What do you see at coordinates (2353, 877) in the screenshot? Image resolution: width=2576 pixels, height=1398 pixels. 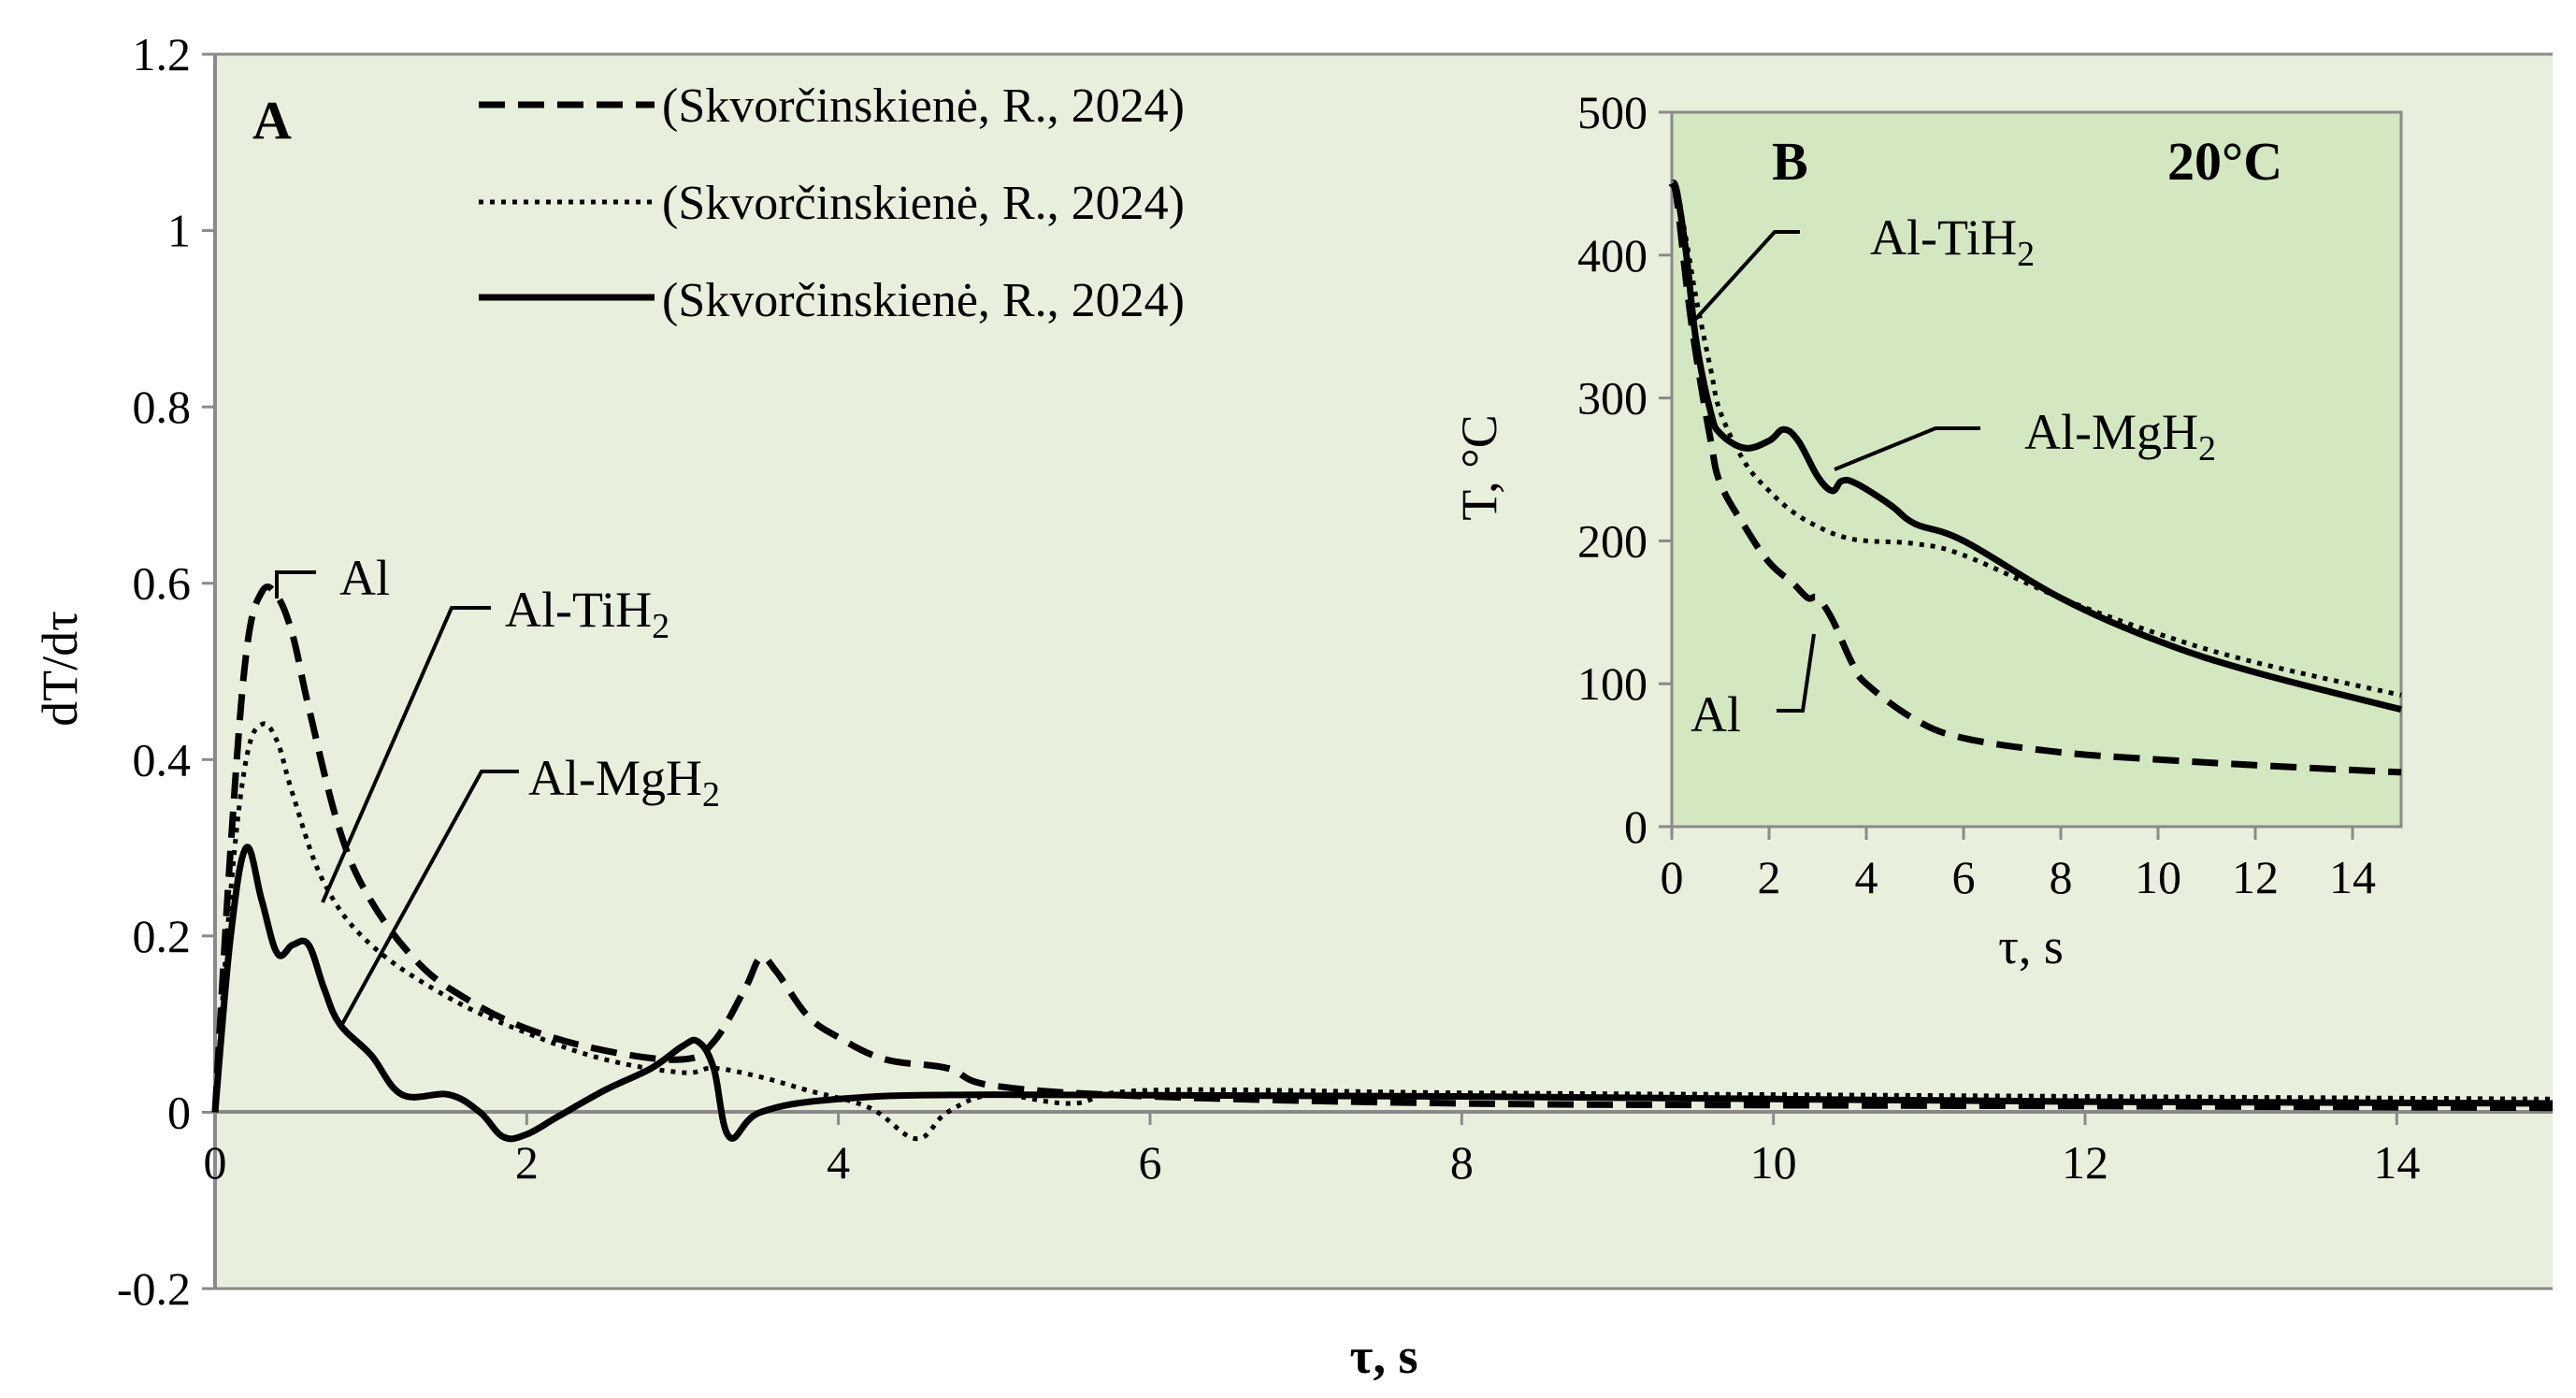 I see `panel-b-xtick-label: 14` at bounding box center [2353, 877].